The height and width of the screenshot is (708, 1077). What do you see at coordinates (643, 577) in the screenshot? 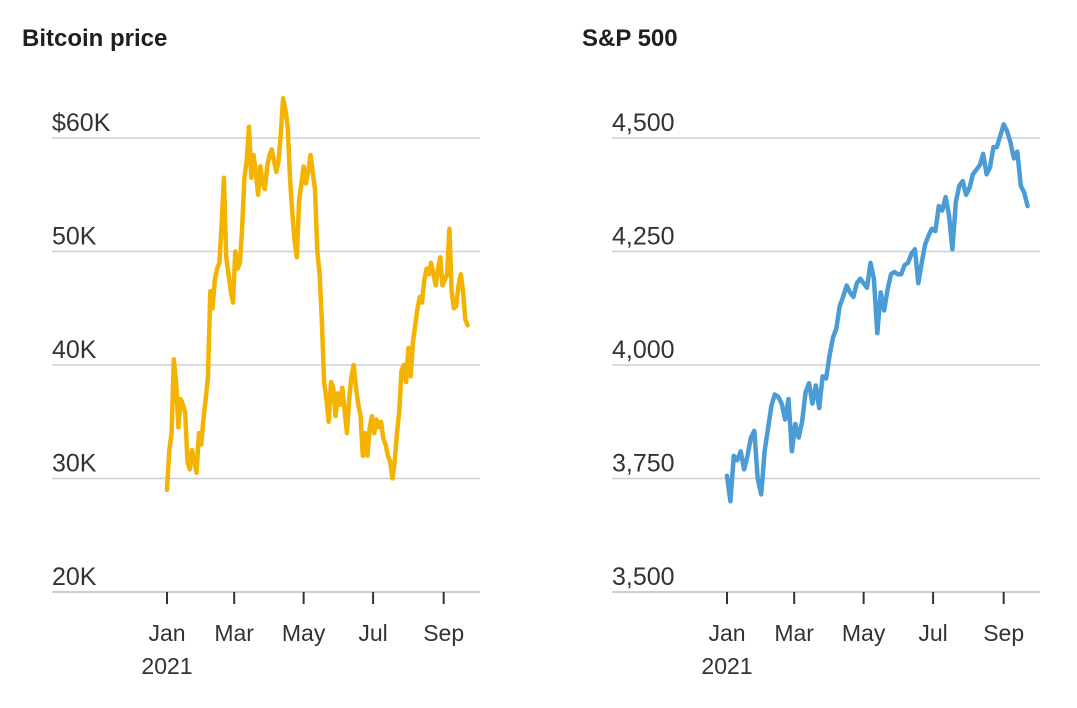
I see `y-tick-label: 3,500` at bounding box center [643, 577].